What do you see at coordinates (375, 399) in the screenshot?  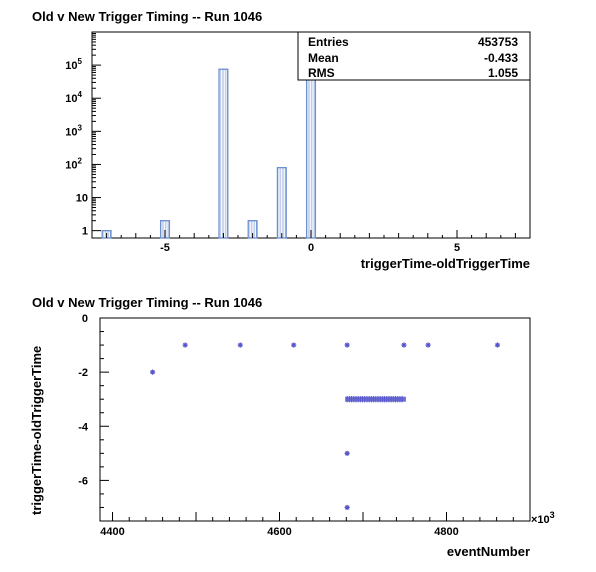 I see `scatter-dense-band` at bounding box center [375, 399].